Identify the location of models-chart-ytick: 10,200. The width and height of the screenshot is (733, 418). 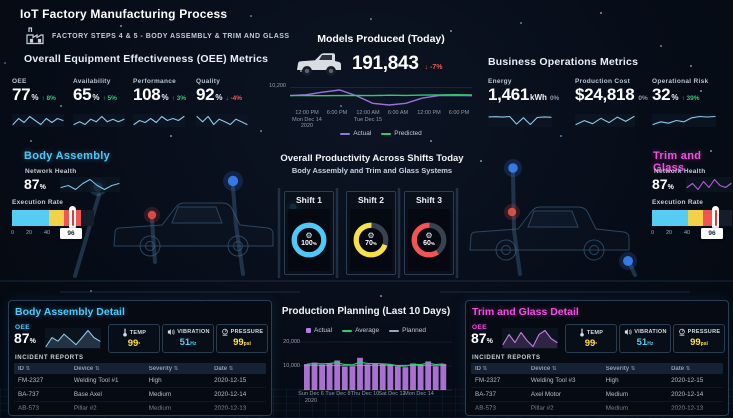
(277, 86).